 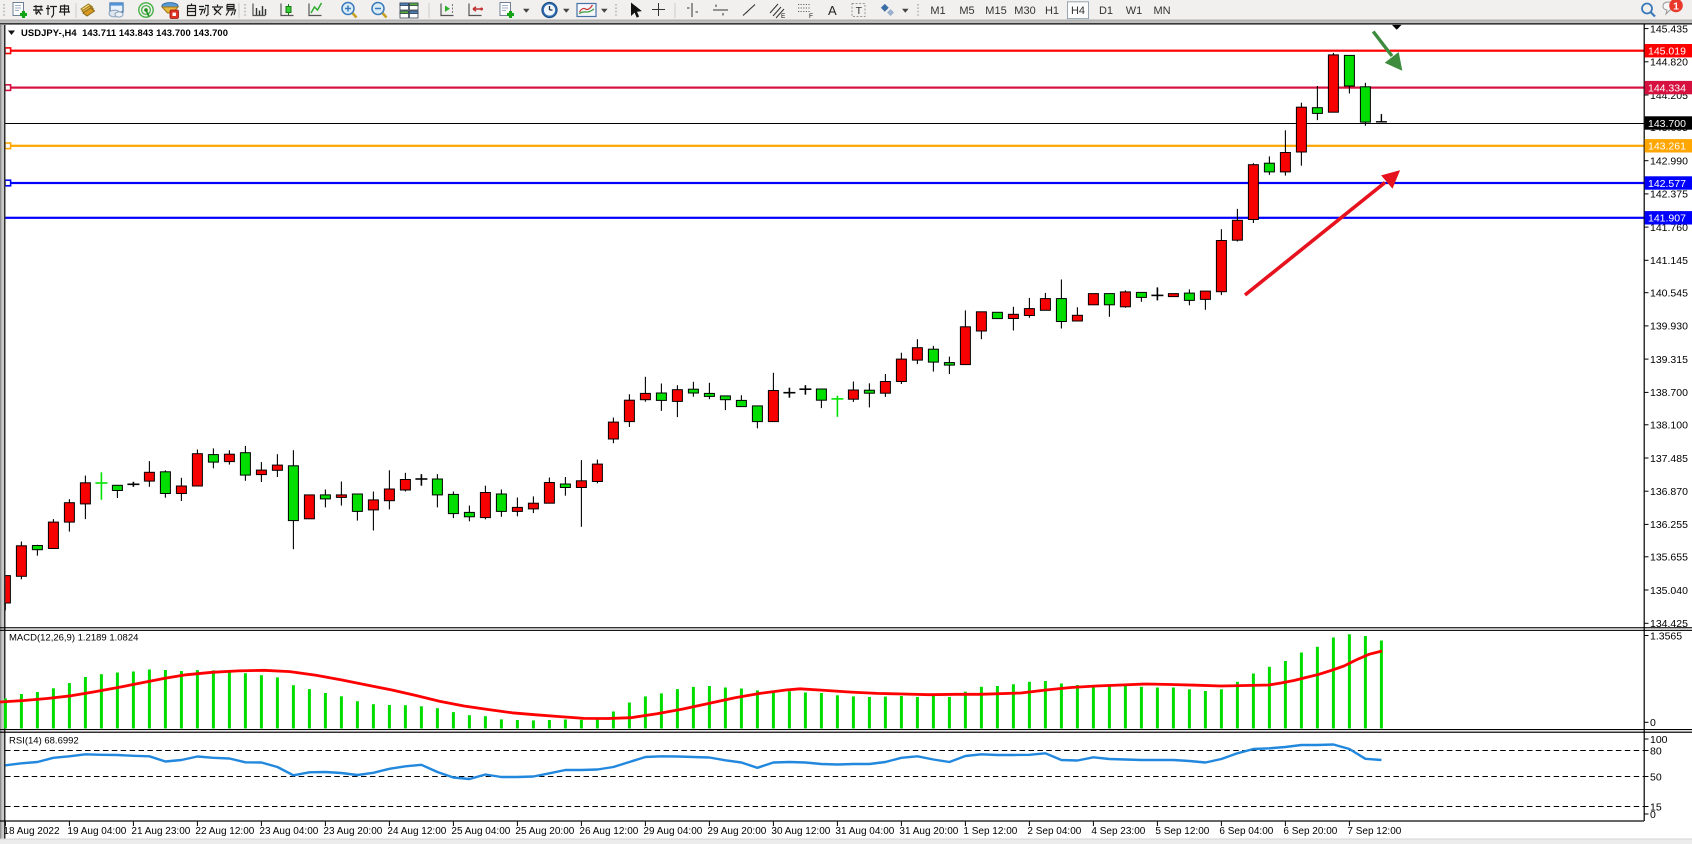 I want to click on svg-text: 141.760, so click(x=1669, y=228).